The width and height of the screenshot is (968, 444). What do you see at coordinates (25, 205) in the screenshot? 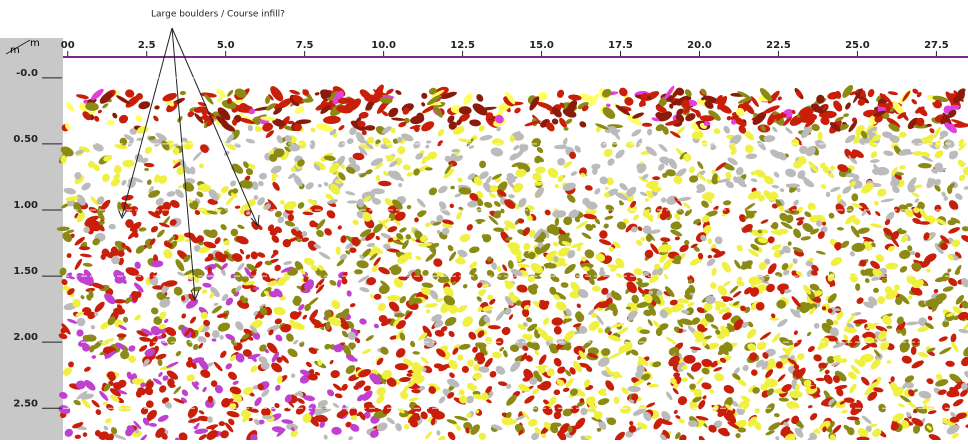
I see `y-tick-label: 1.00` at bounding box center [25, 205].